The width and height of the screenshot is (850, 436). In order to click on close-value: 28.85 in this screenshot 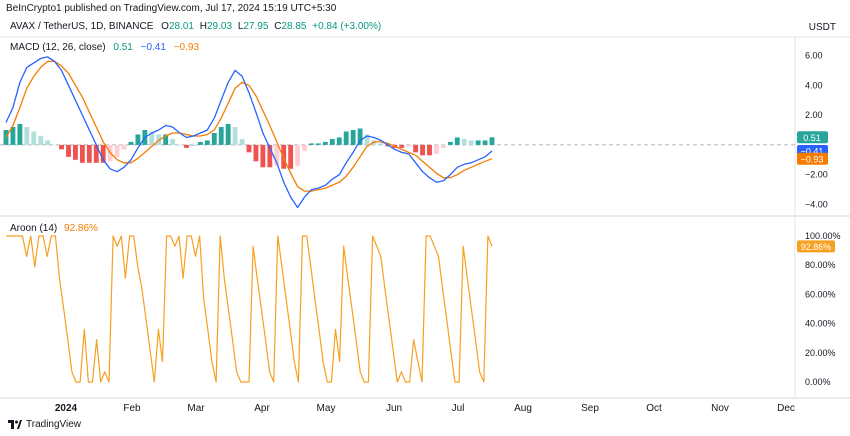, I will do `click(294, 26)`.